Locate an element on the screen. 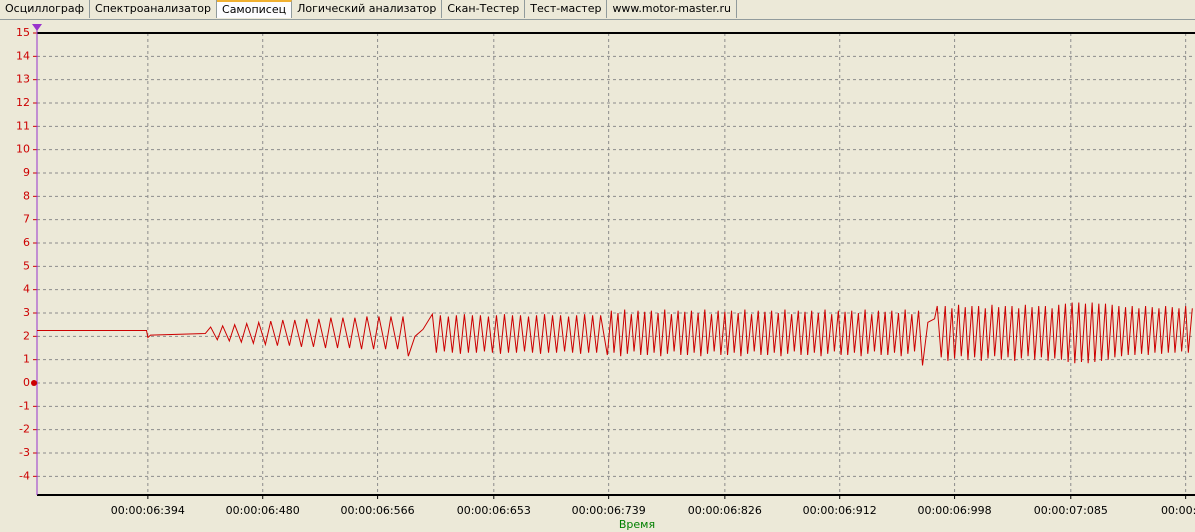 Image resolution: width=1195 pixels, height=532 pixels. zero-marker is located at coordinates (34, 383).